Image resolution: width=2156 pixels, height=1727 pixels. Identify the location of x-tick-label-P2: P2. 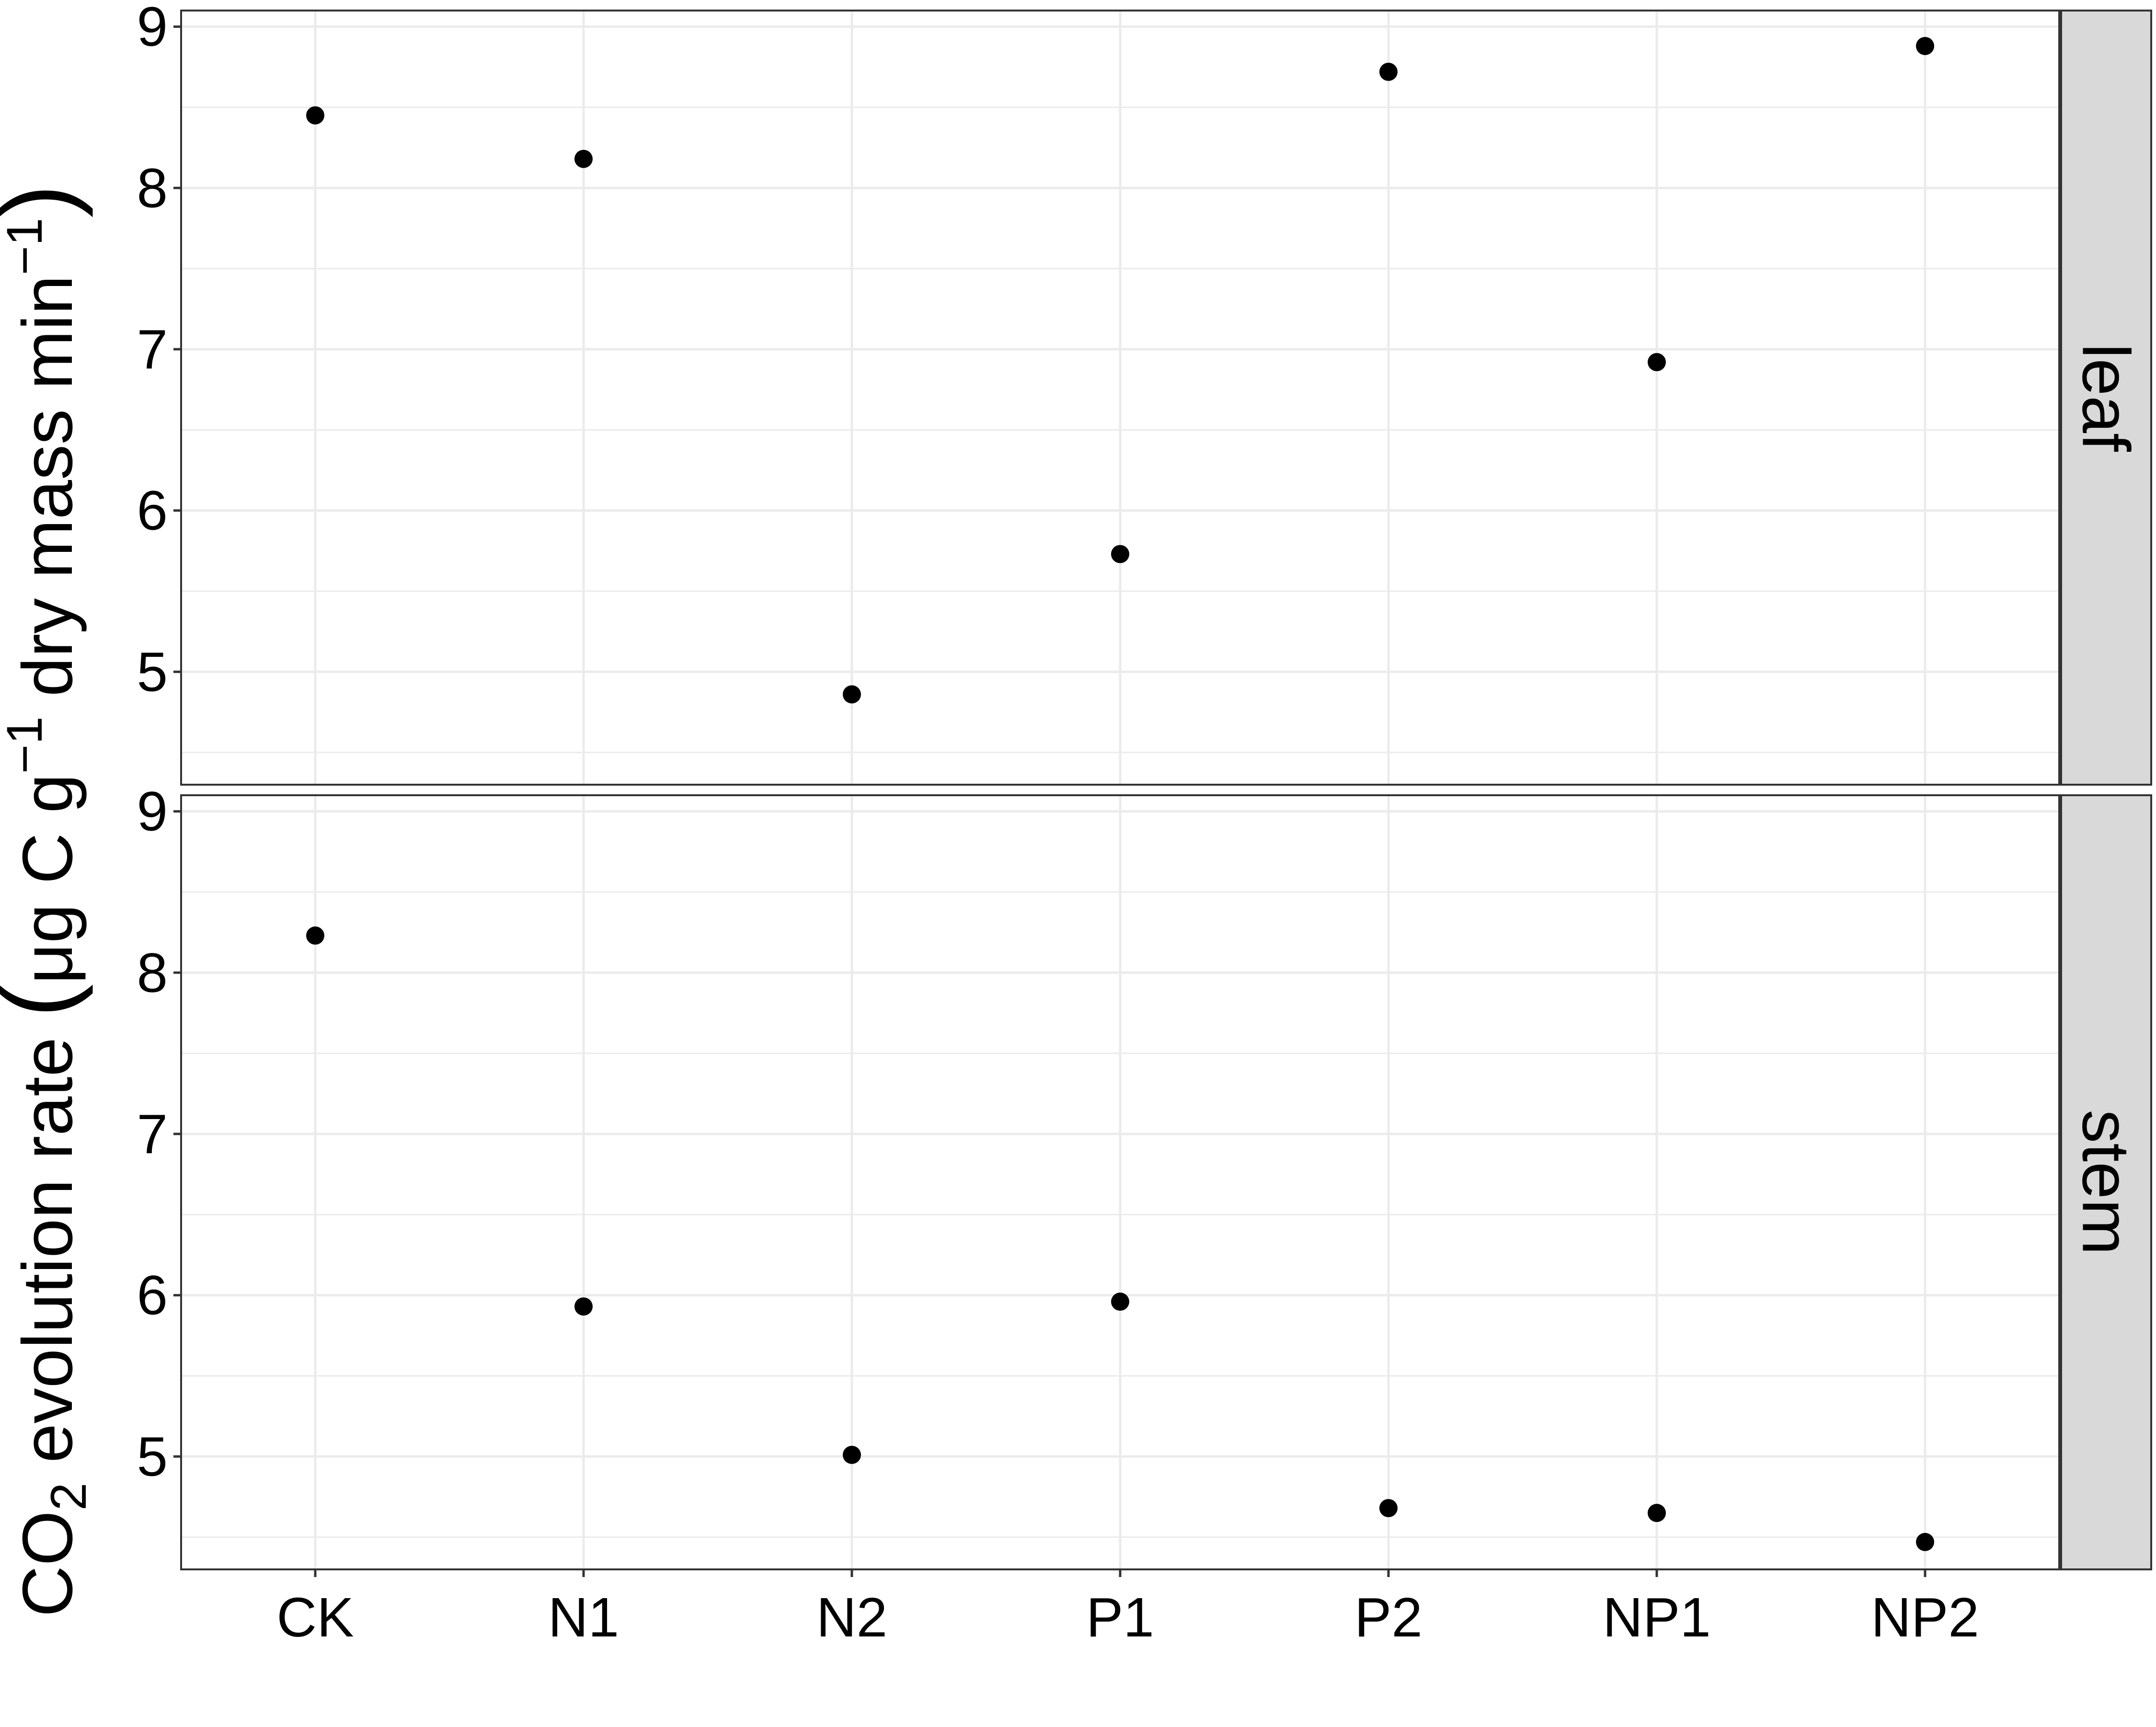
(1388, 1617).